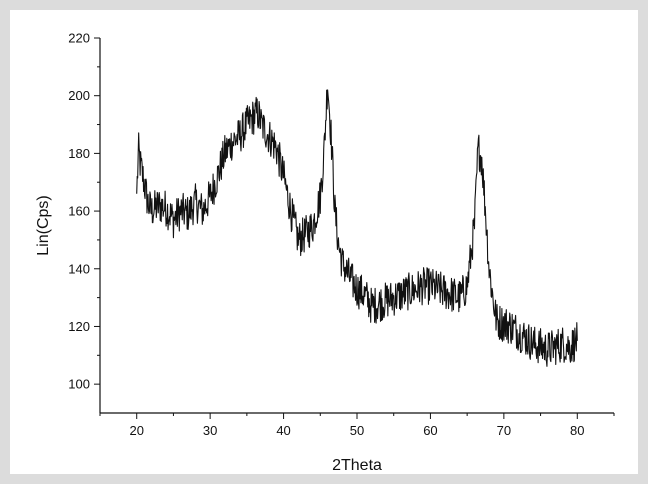 The width and height of the screenshot is (648, 484). I want to click on x-tick-label: 30, so click(210, 430).